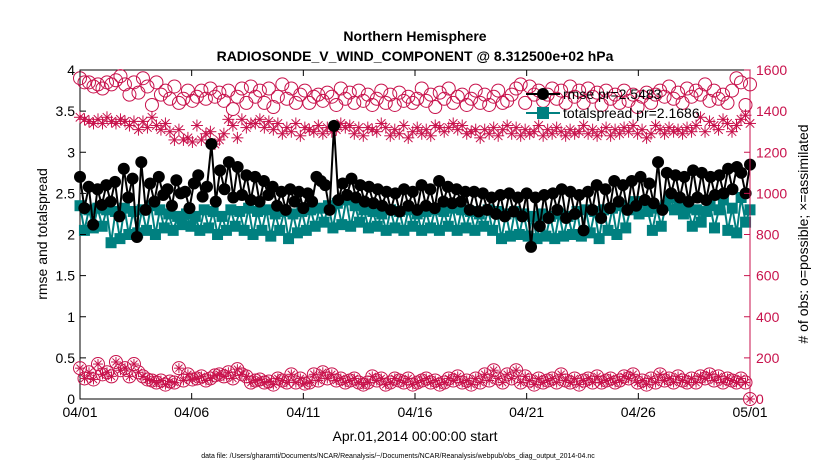 Image resolution: width=830 pixels, height=470 pixels. Describe the element at coordinates (768, 276) in the screenshot. I see `y-right-tick-label: 600` at that location.